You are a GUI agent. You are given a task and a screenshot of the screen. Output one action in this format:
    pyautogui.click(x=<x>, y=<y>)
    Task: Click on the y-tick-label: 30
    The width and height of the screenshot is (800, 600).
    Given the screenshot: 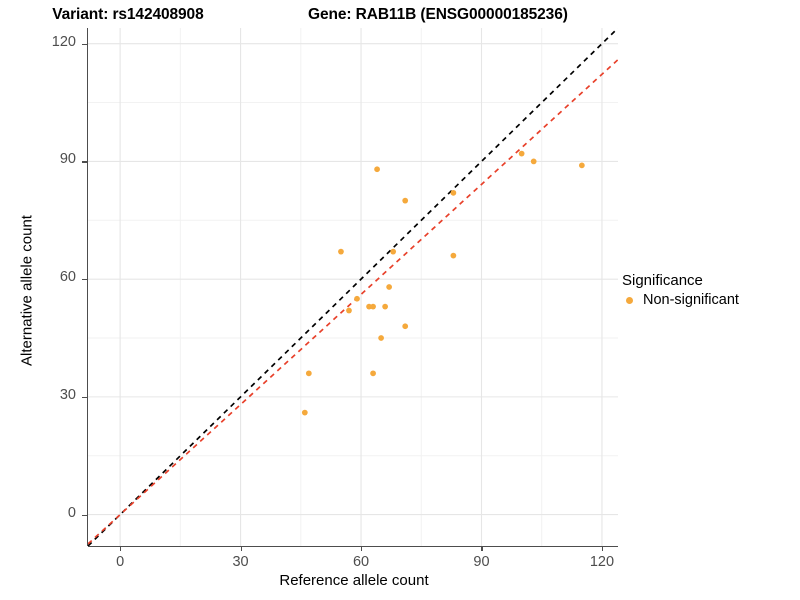 What is the action you would take?
    pyautogui.click(x=67, y=394)
    